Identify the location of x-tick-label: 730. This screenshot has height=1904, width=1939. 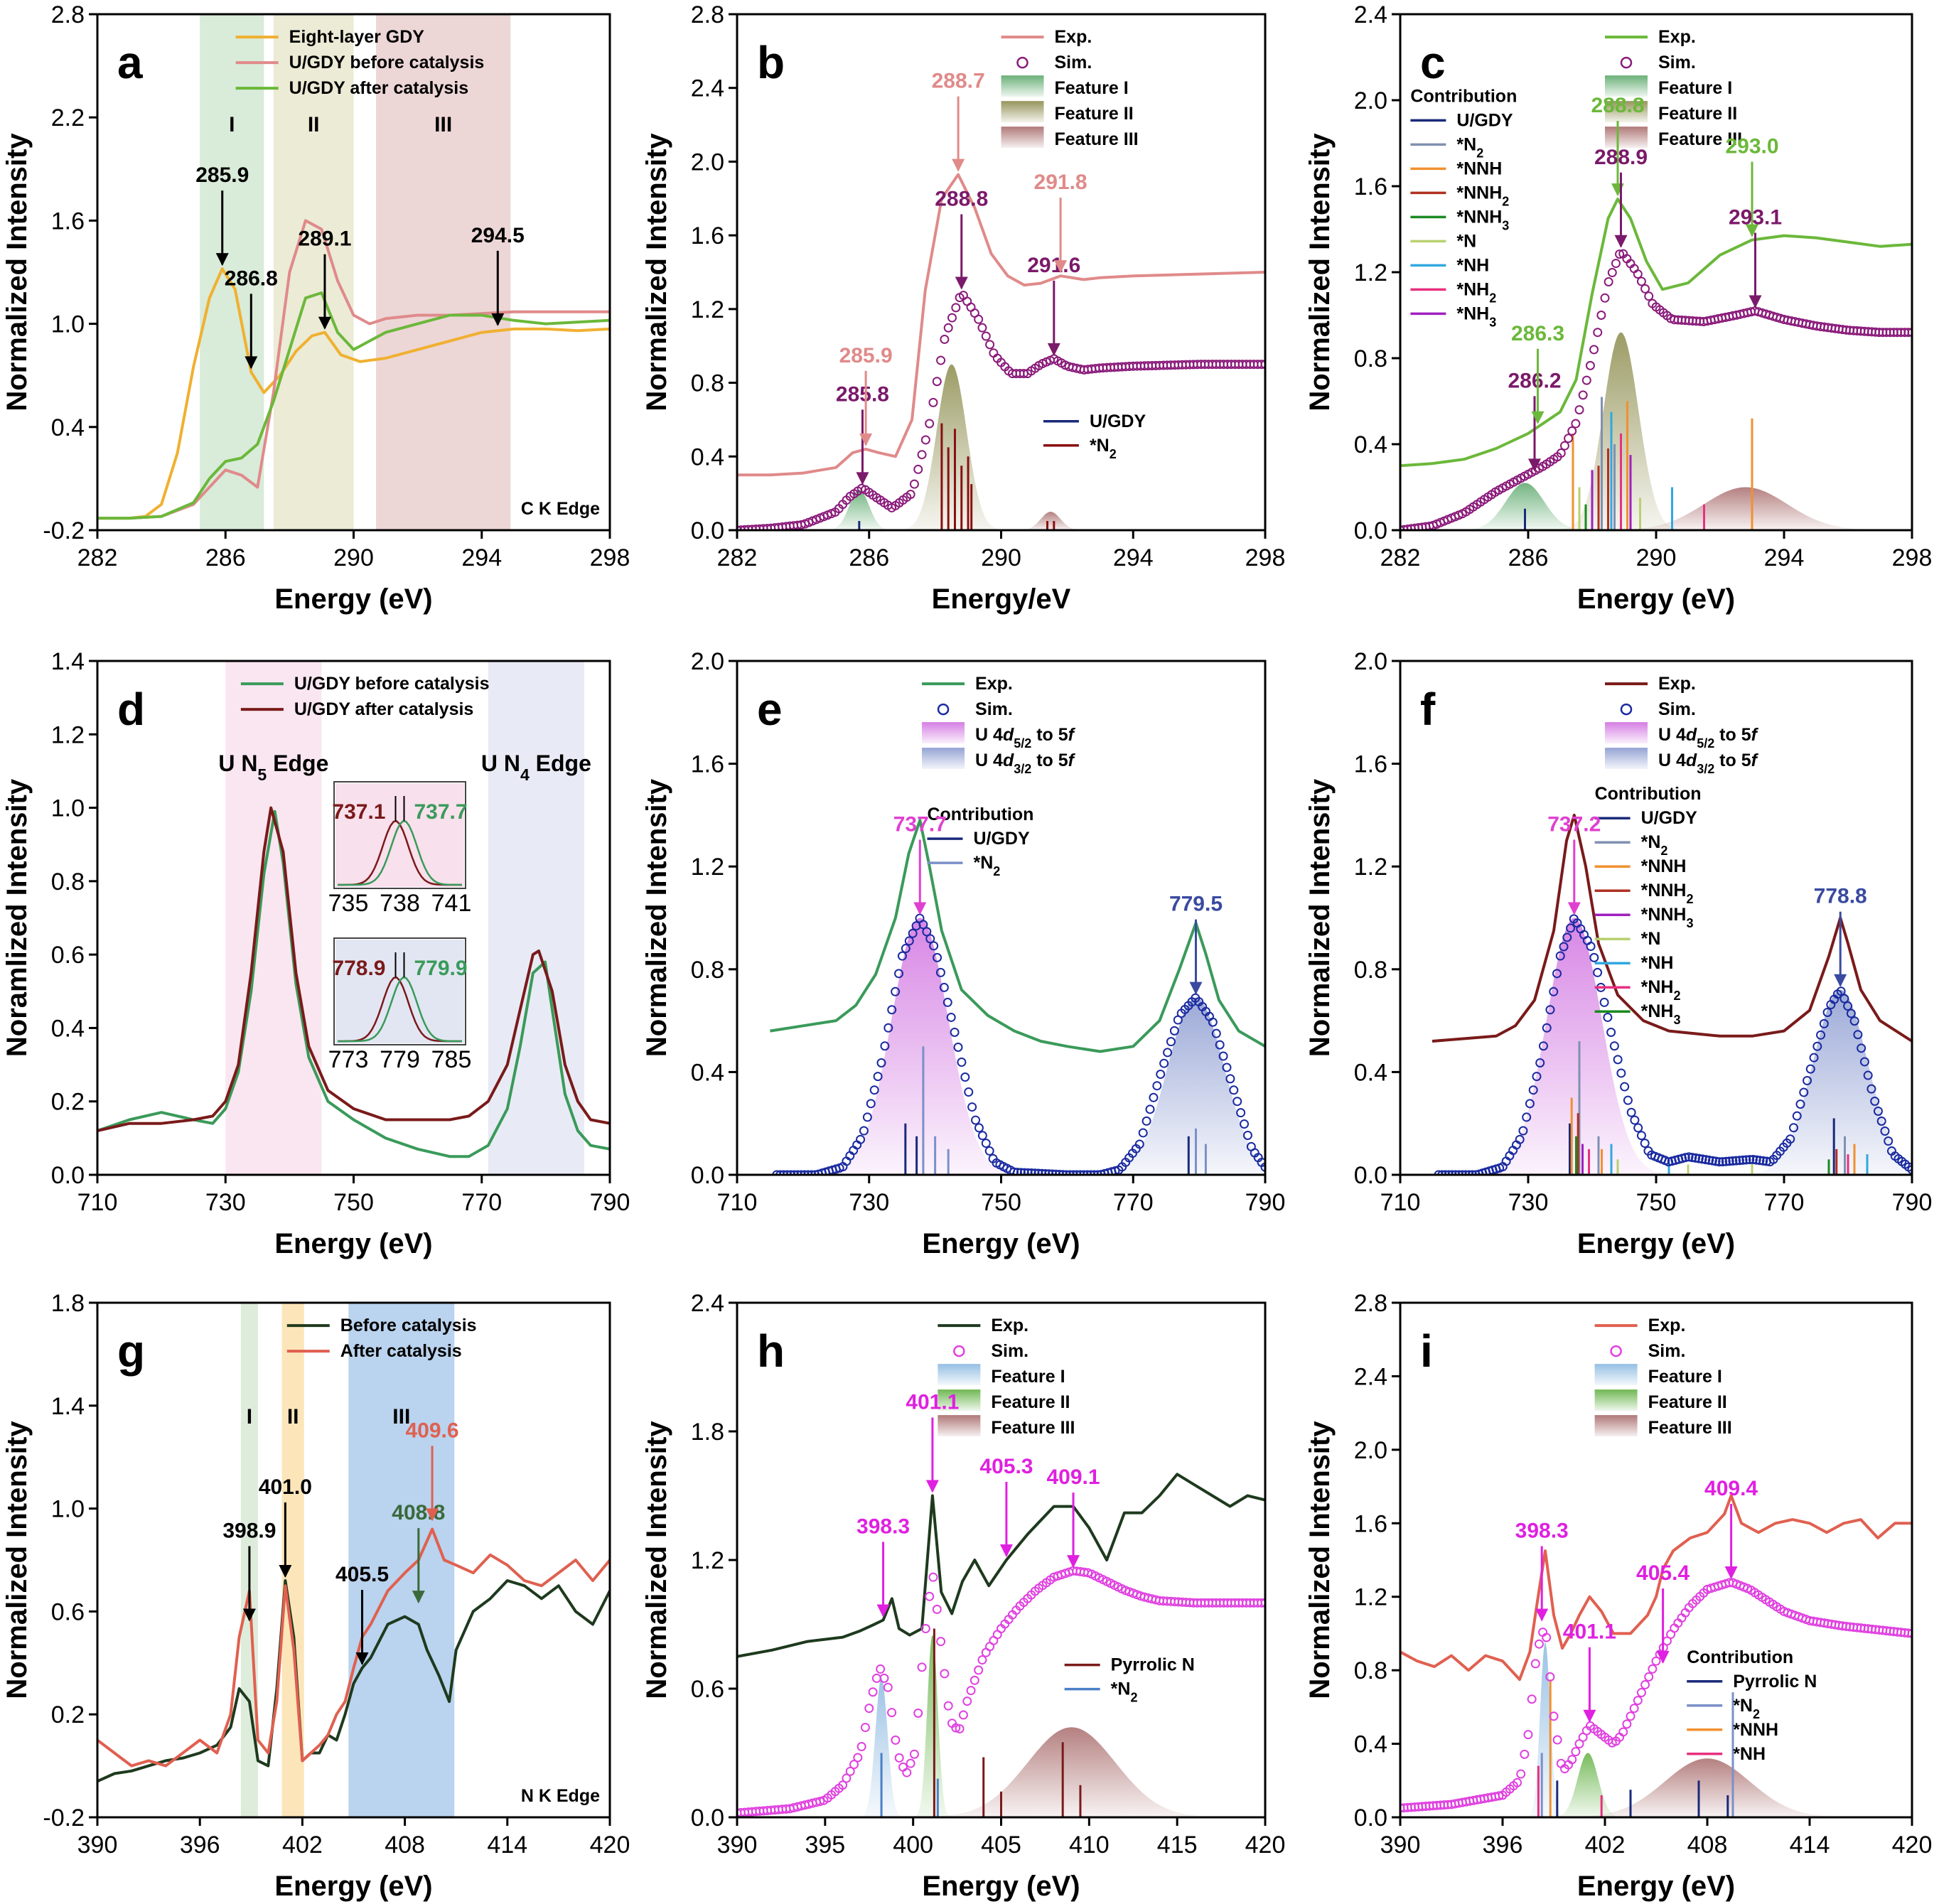
(225, 1202).